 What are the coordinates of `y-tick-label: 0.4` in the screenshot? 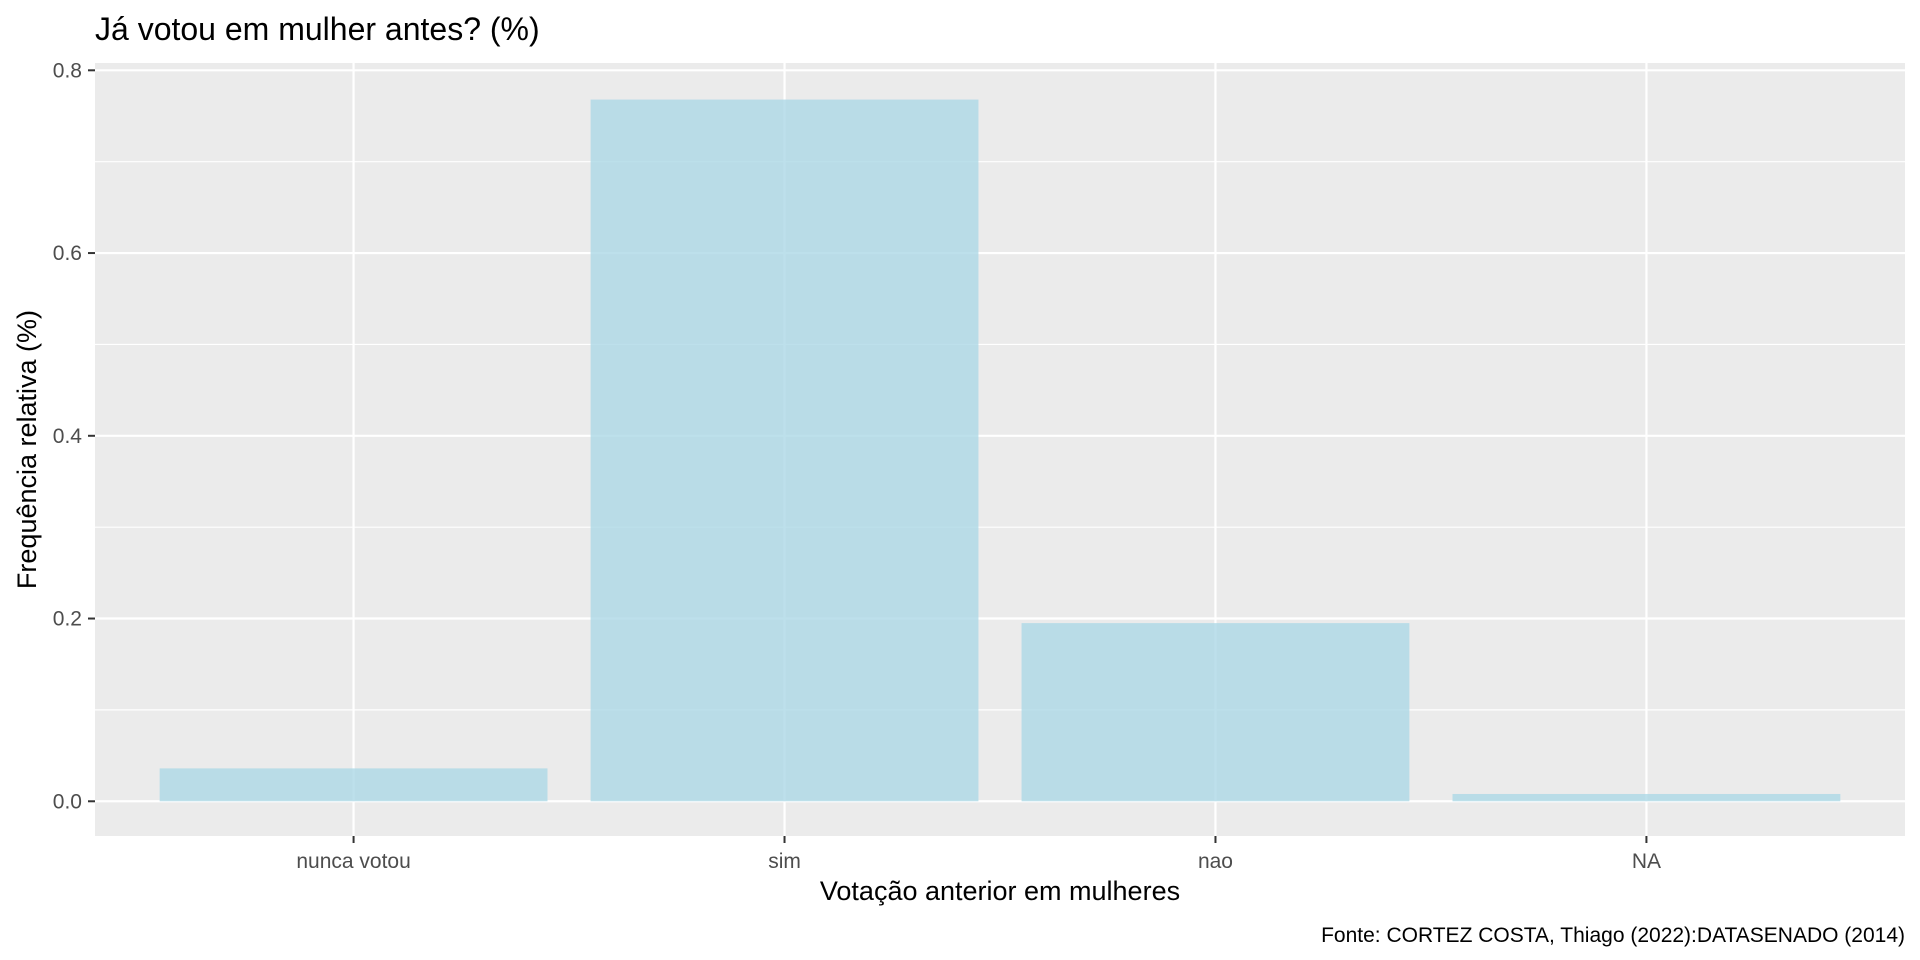 It's located at (68, 436).